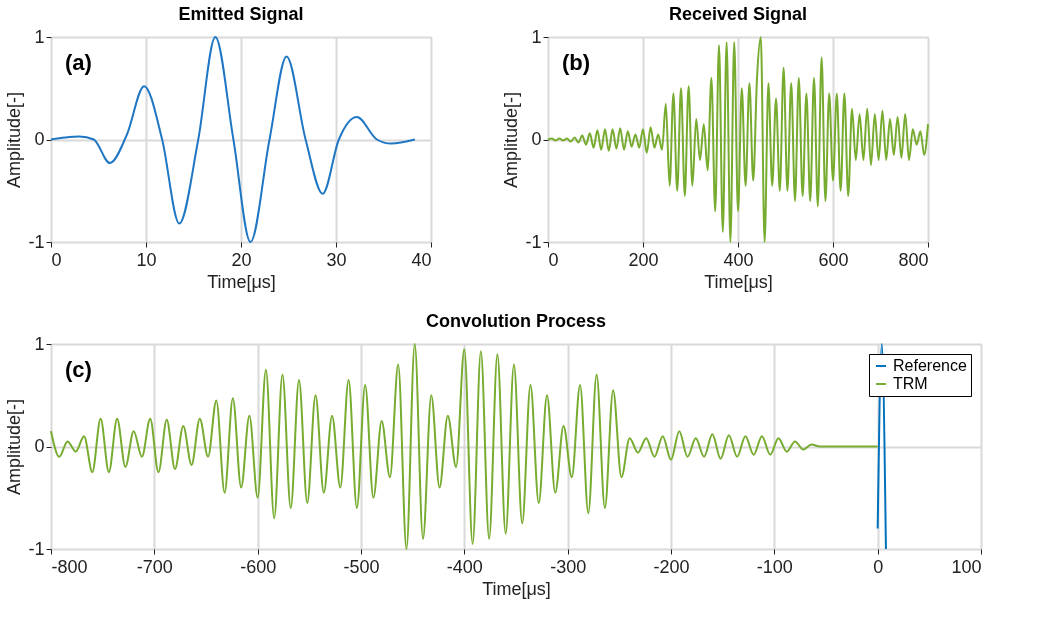 The height and width of the screenshot is (630, 1063). What do you see at coordinates (738, 259) in the screenshot?
I see `x-tick-label: 400` at bounding box center [738, 259].